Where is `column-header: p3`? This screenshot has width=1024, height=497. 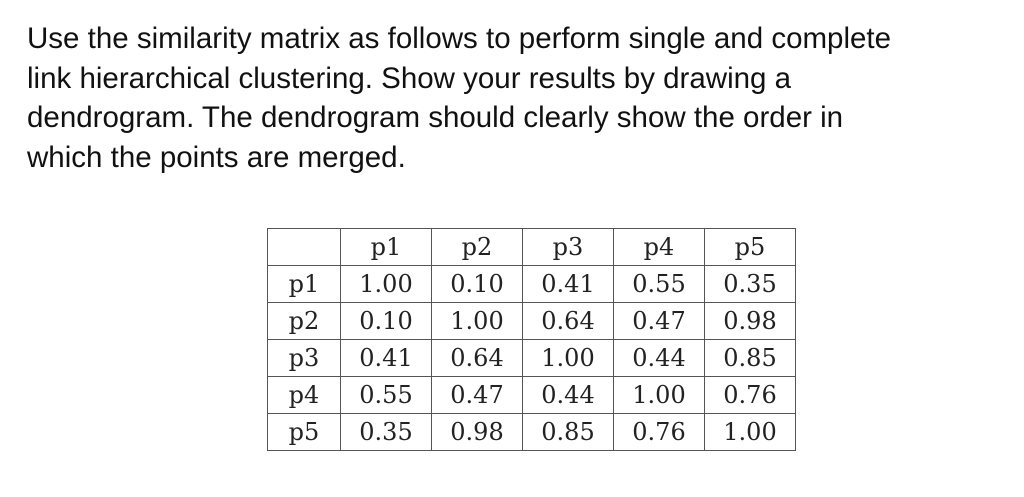 column-header: p3 is located at coordinates (568, 247).